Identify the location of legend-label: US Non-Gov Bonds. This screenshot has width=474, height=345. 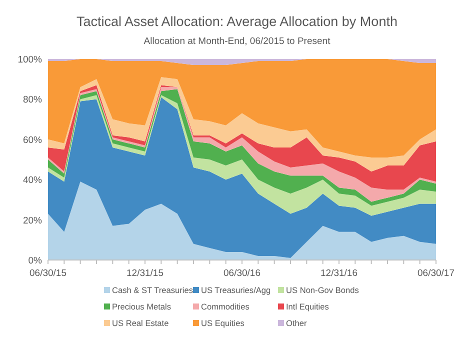
(322, 290).